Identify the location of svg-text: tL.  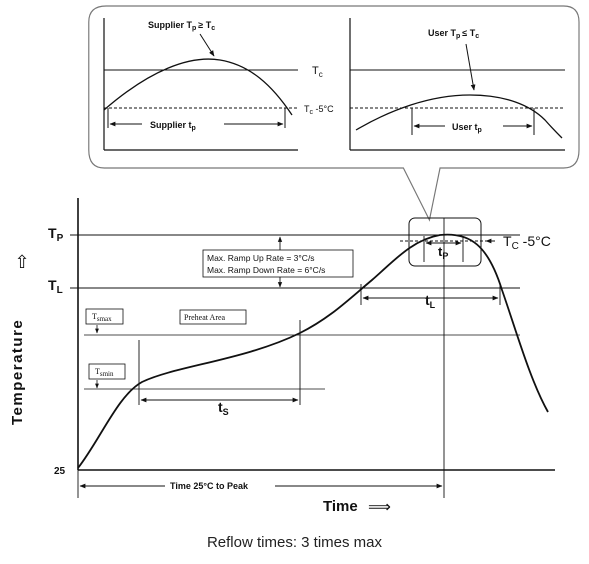
(430, 301).